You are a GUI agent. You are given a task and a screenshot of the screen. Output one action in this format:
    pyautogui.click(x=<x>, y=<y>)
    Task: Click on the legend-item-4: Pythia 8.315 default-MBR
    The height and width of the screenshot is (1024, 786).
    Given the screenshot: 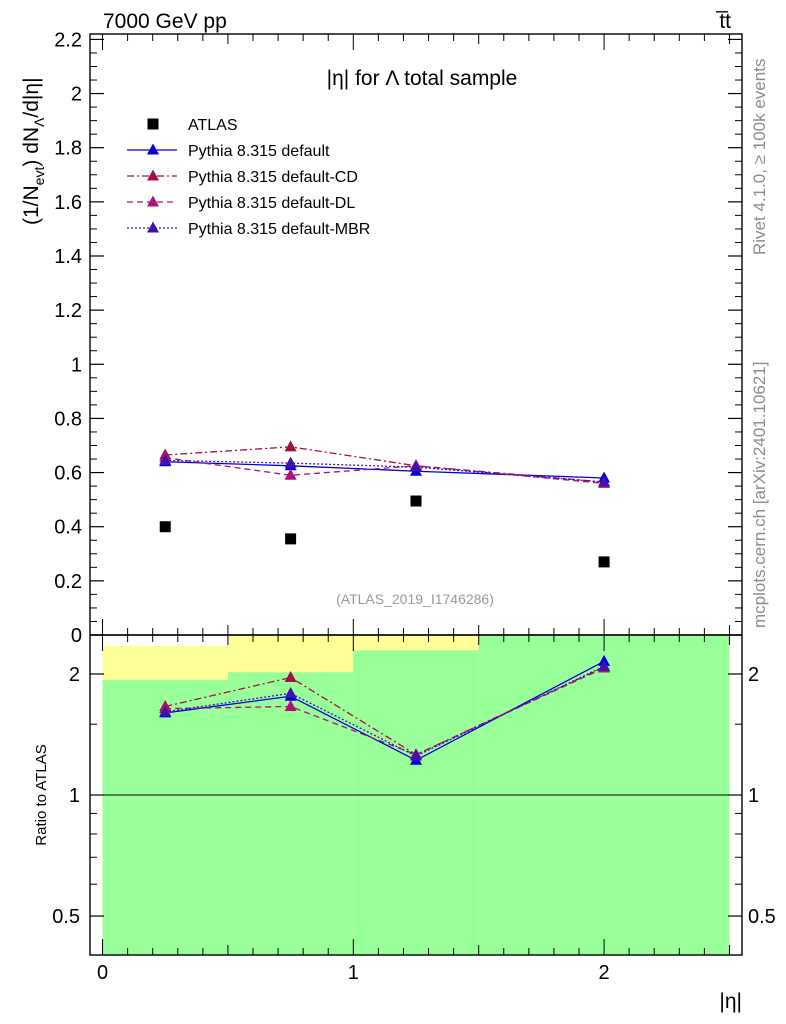 What is the action you would take?
    pyautogui.click(x=248, y=229)
    